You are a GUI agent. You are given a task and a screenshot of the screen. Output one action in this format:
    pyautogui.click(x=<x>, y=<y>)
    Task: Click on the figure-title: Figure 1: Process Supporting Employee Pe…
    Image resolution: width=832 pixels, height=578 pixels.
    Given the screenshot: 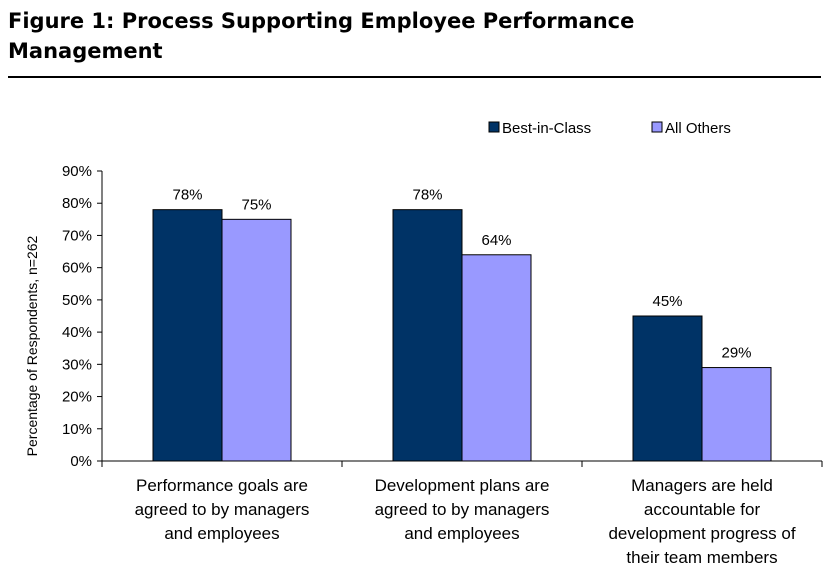 What is the action you would take?
    pyautogui.click(x=408, y=36)
    